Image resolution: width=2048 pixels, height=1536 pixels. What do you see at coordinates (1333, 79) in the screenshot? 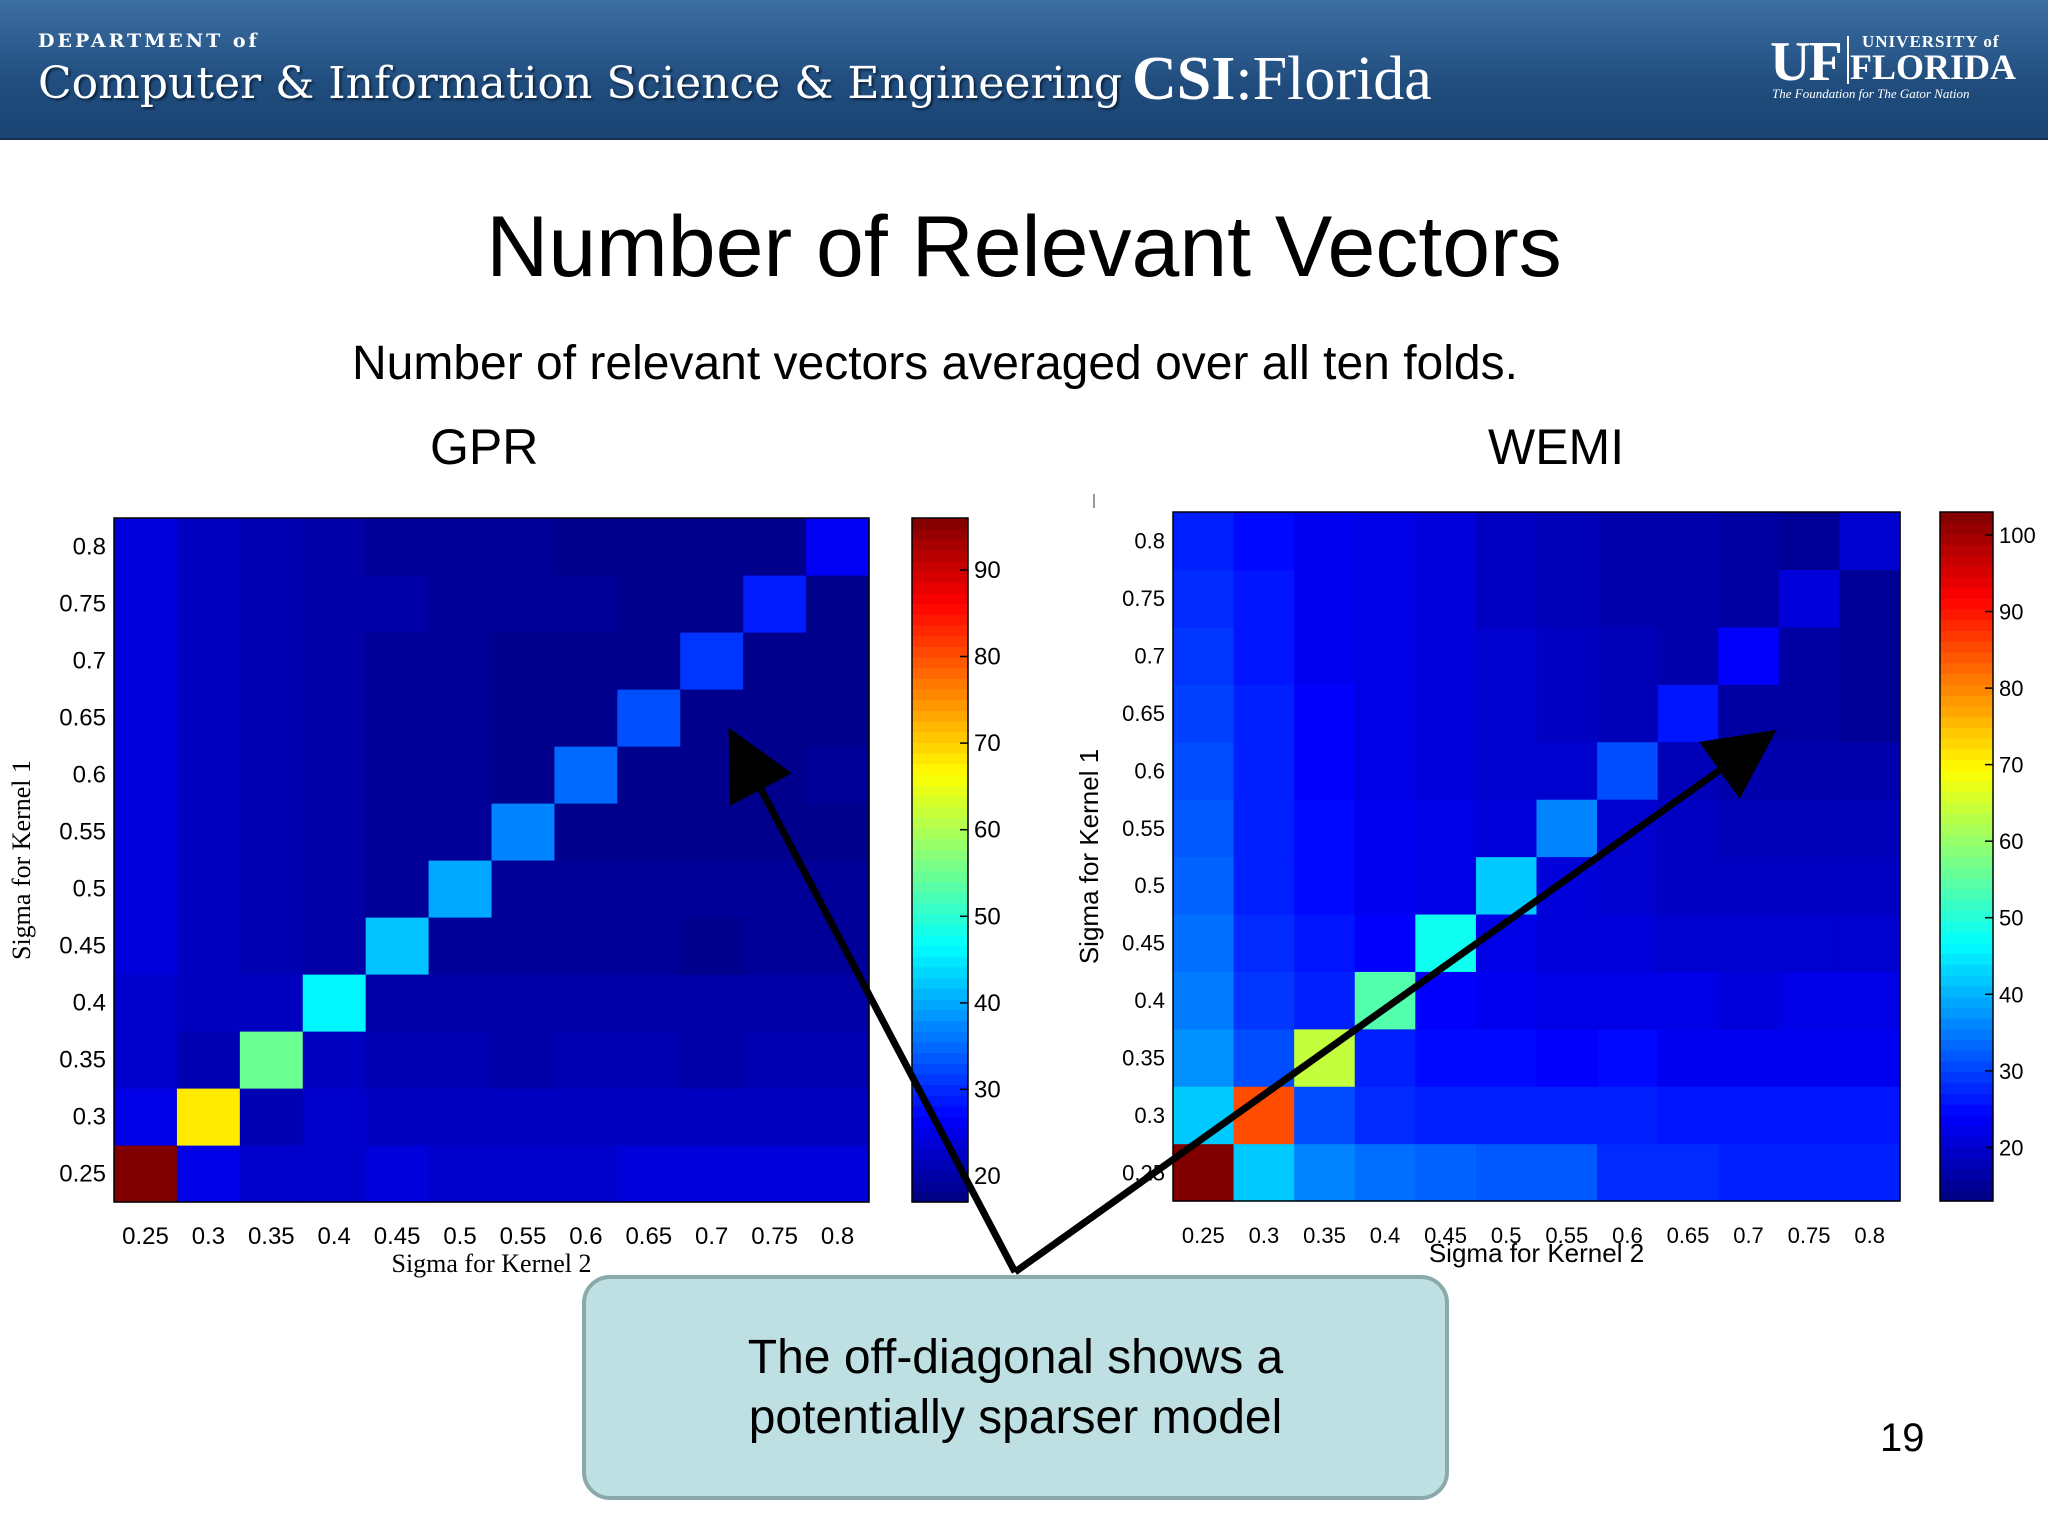
I see `csi-logo-rest: :Florida` at bounding box center [1333, 79].